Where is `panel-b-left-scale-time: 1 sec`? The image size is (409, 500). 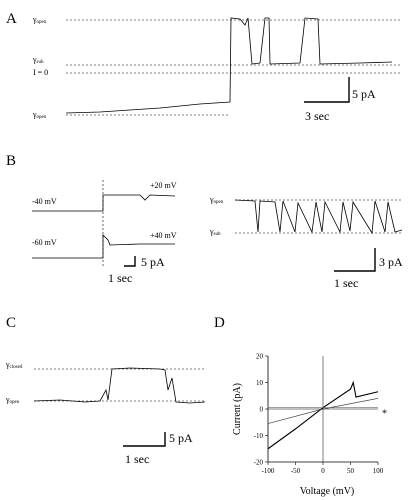
panel-b-left-scale-time: 1 sec is located at coordinates (120, 278).